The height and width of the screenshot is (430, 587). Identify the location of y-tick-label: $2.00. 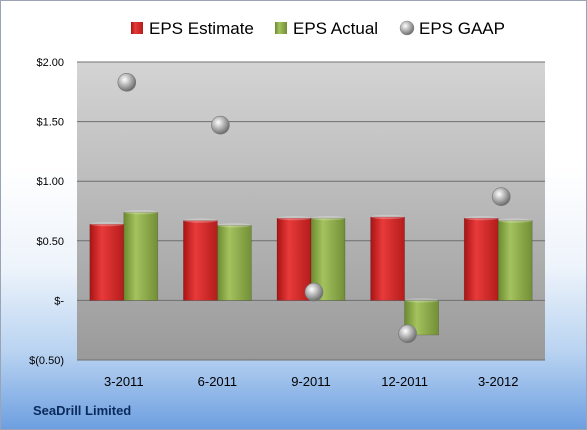
(50, 63).